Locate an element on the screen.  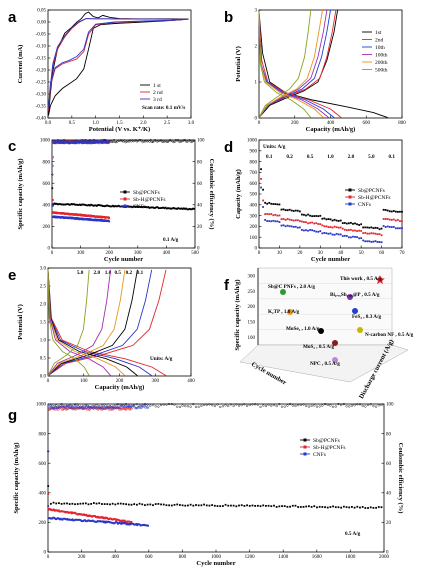
x-tick-label: 1800 is located at coordinates (350, 557).